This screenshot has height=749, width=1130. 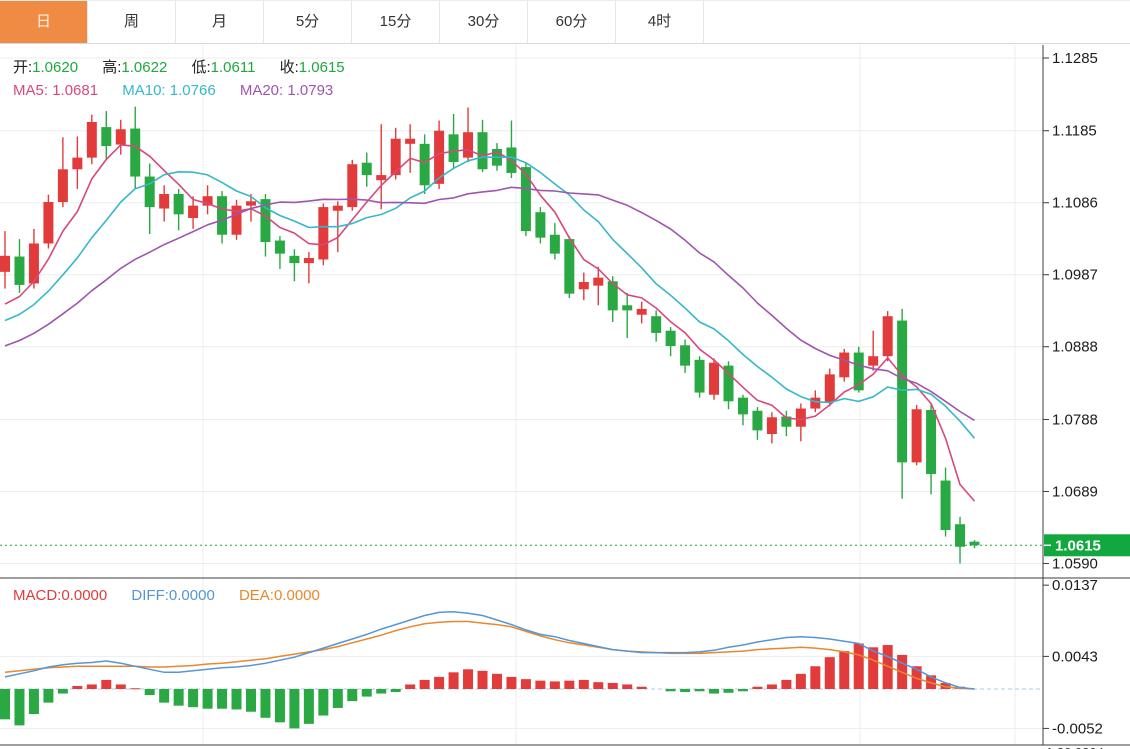 I want to click on close-value: 1.0615, so click(x=321, y=67).